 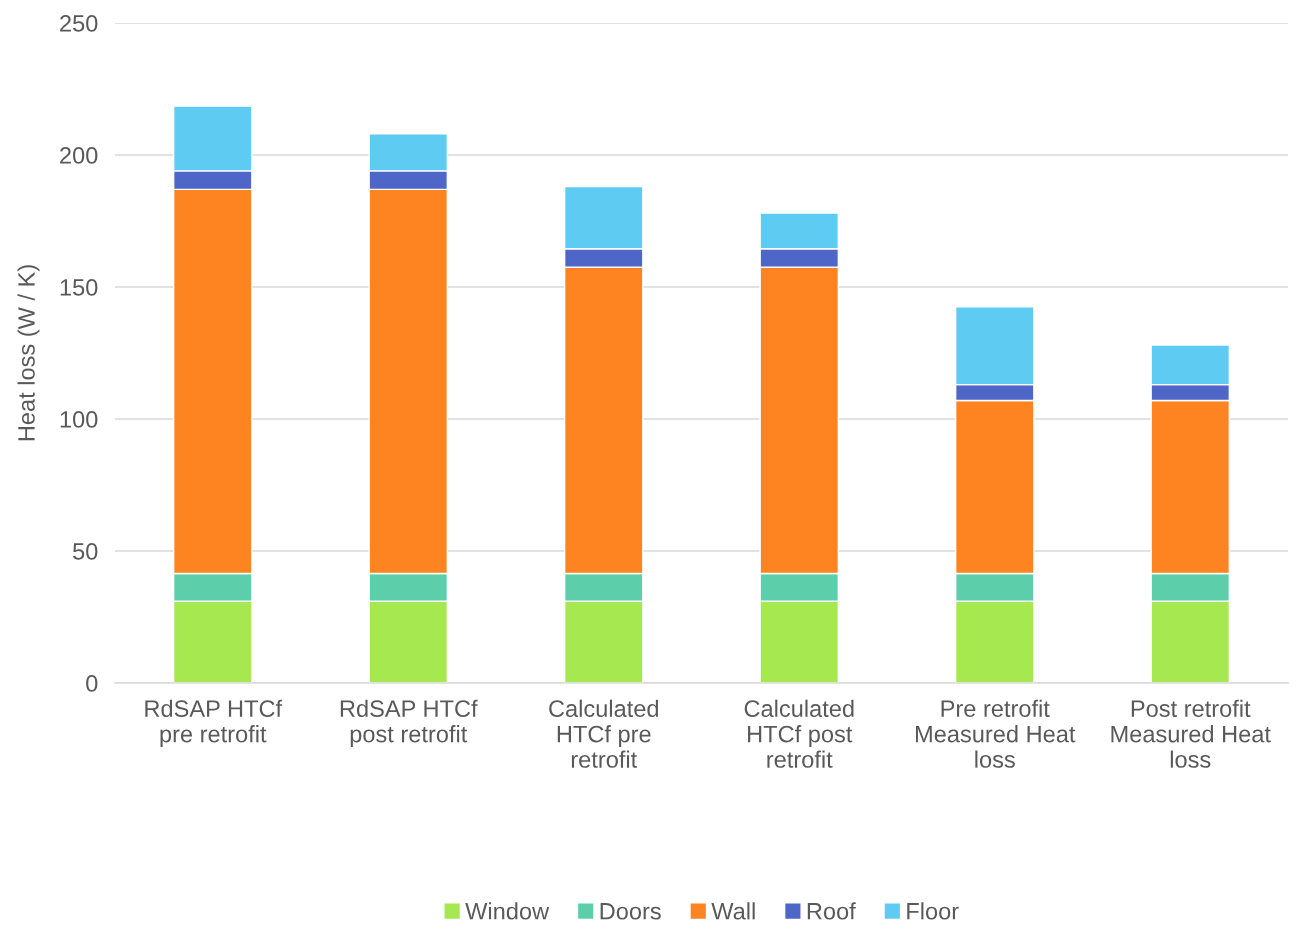 I want to click on legend-label: Floor, so click(x=933, y=911).